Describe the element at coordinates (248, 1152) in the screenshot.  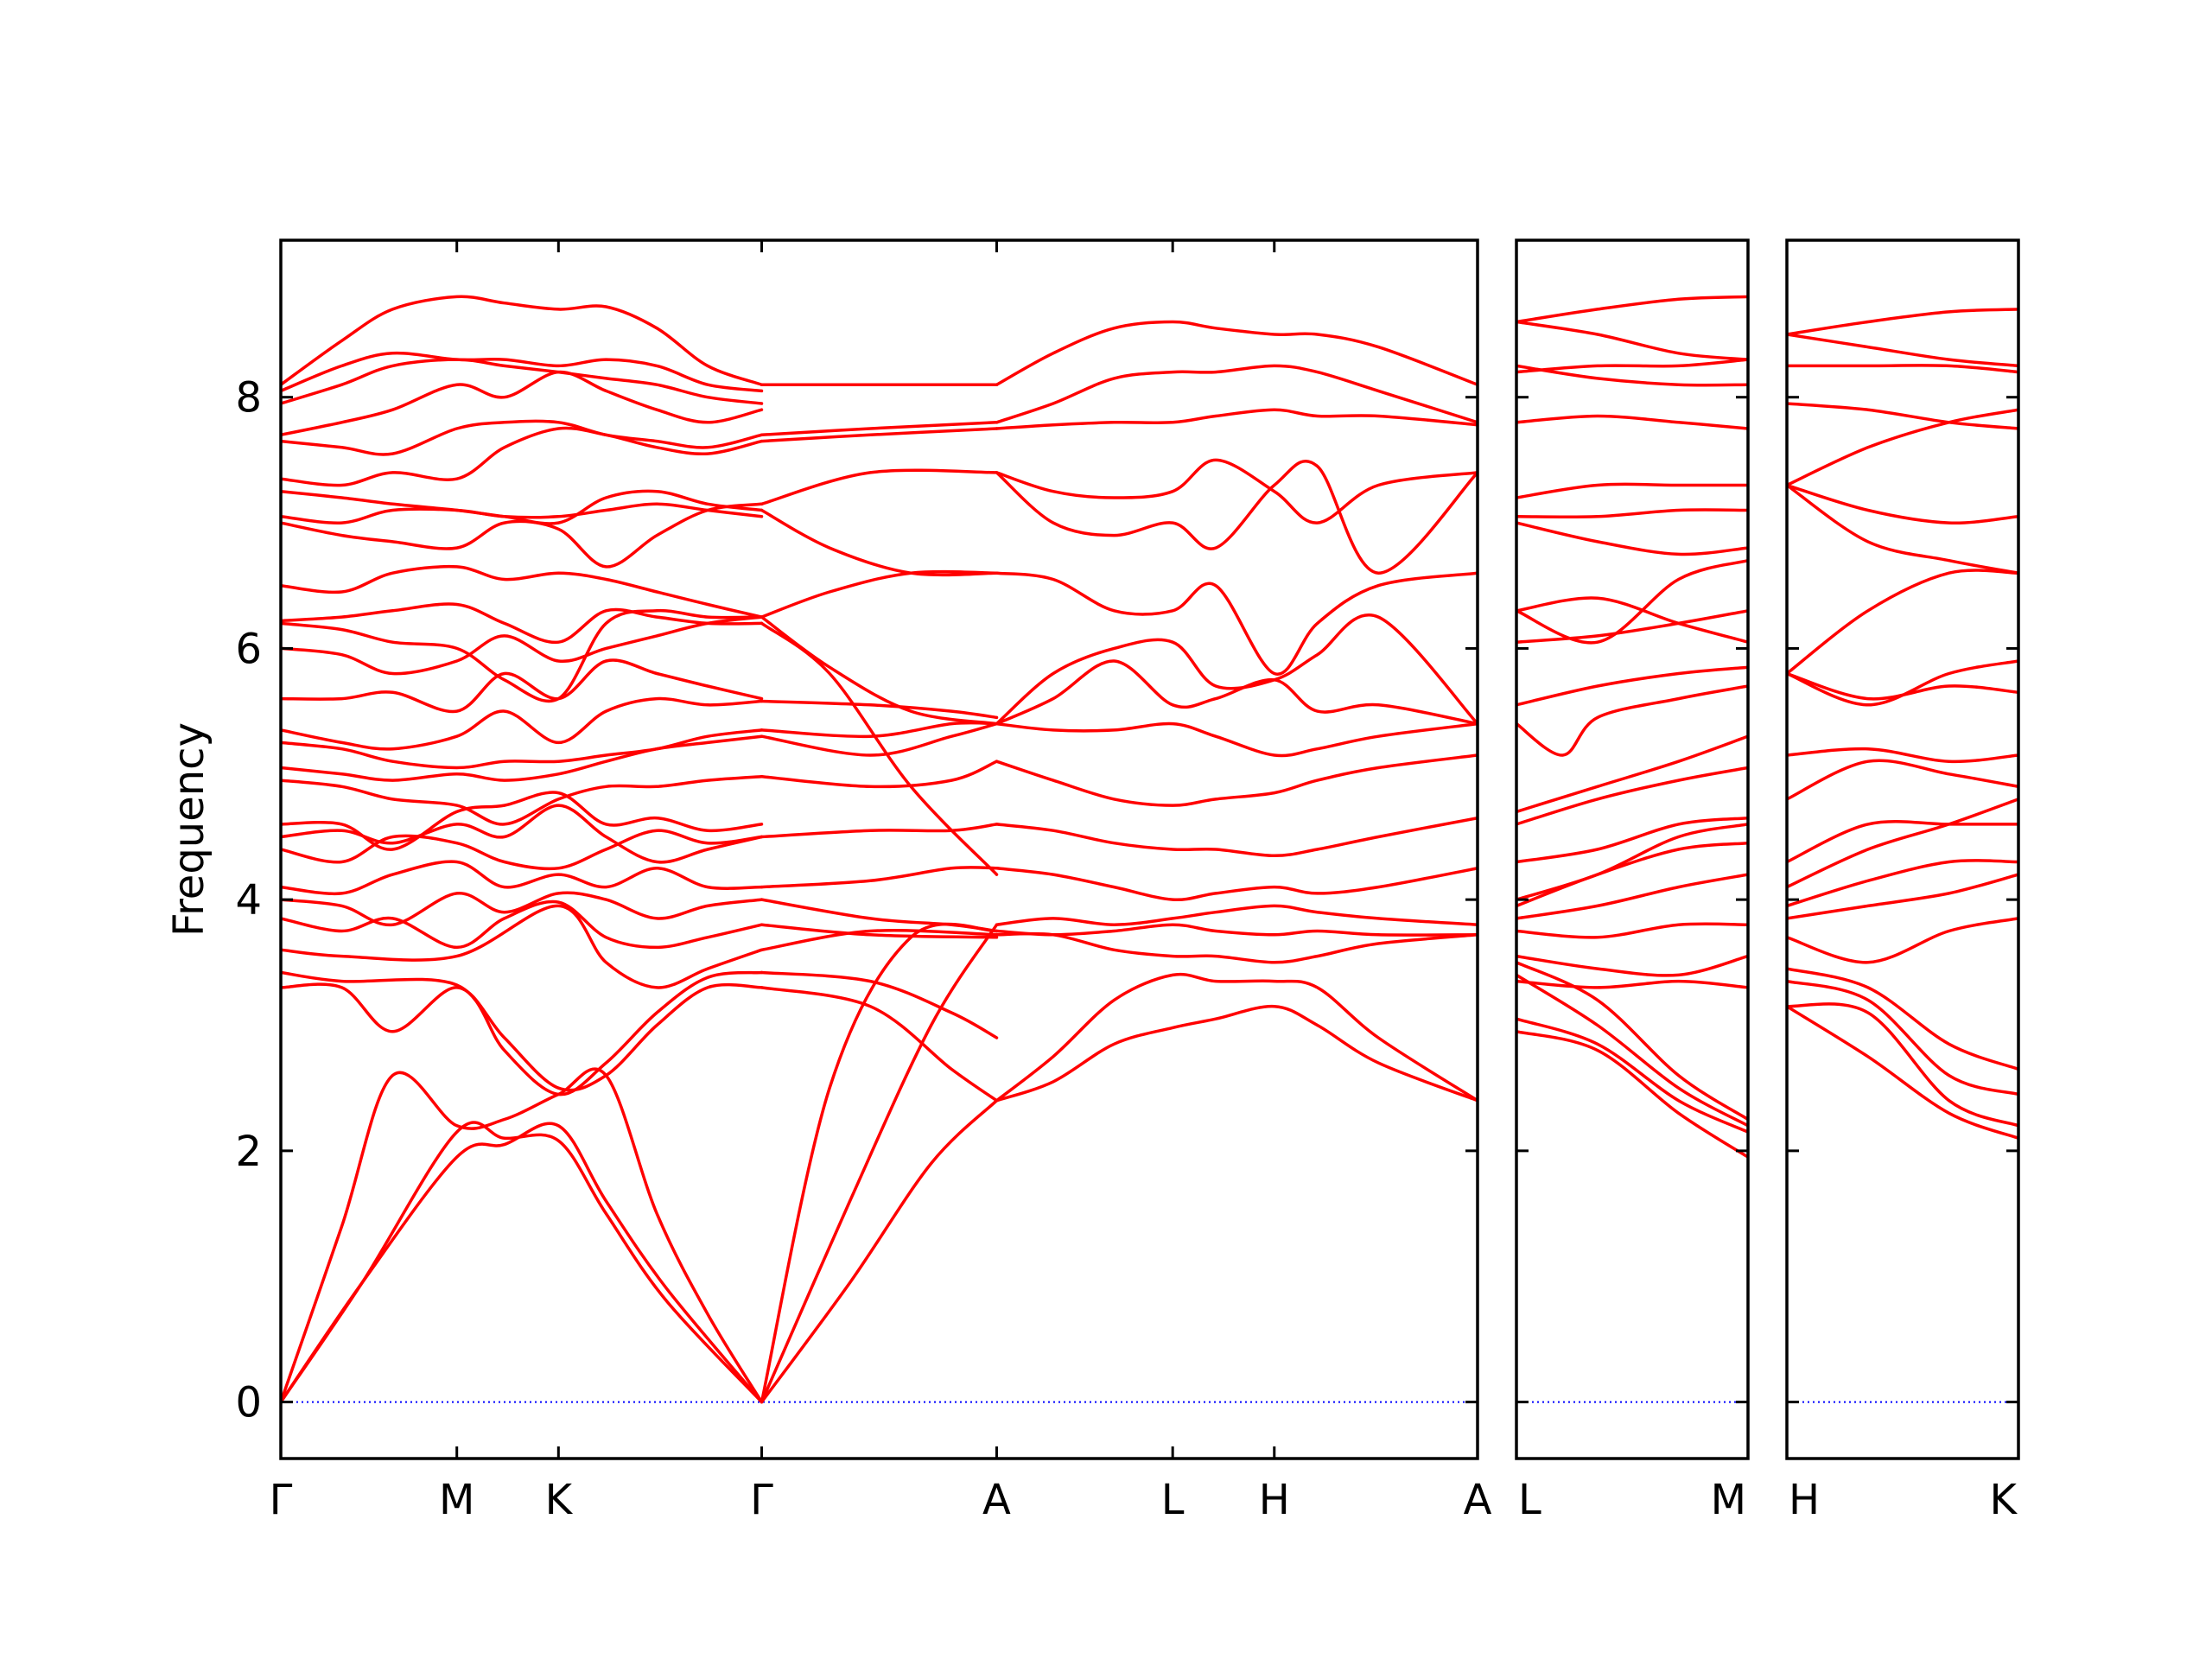
I see `y-tick-label: 2` at that location.